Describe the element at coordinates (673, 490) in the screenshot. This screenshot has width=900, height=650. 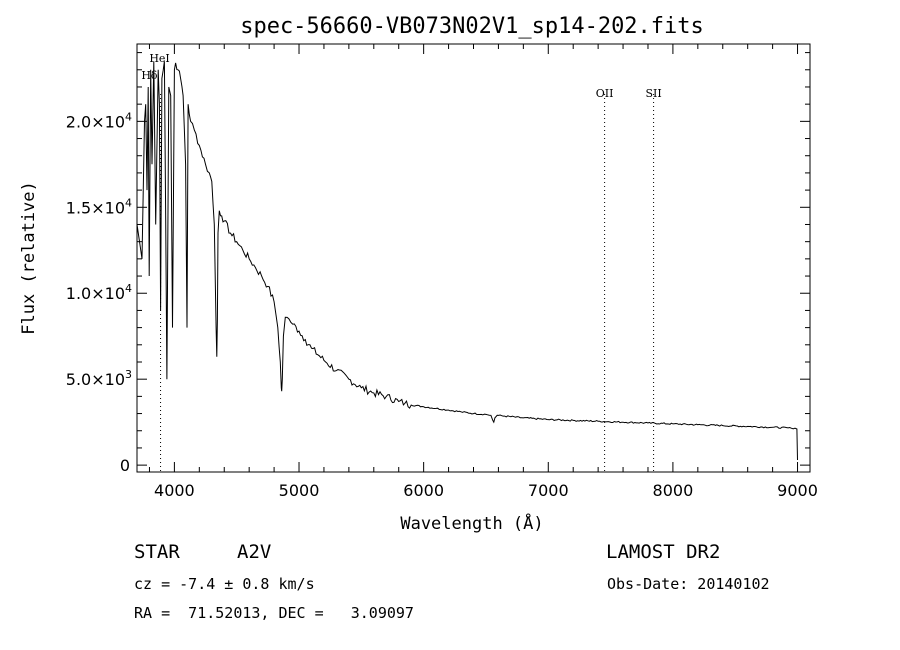
I see `x-tick-label: 8000` at that location.